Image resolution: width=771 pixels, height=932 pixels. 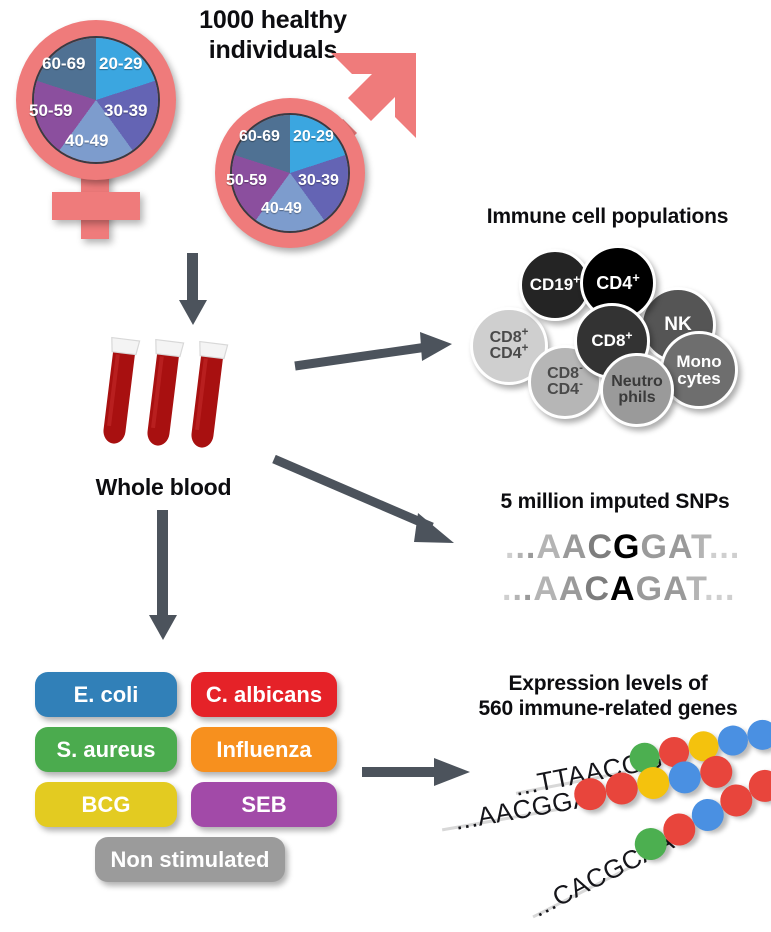 What do you see at coordinates (699, 361) in the screenshot?
I see `cell-label-line-1: Mono` at bounding box center [699, 361].